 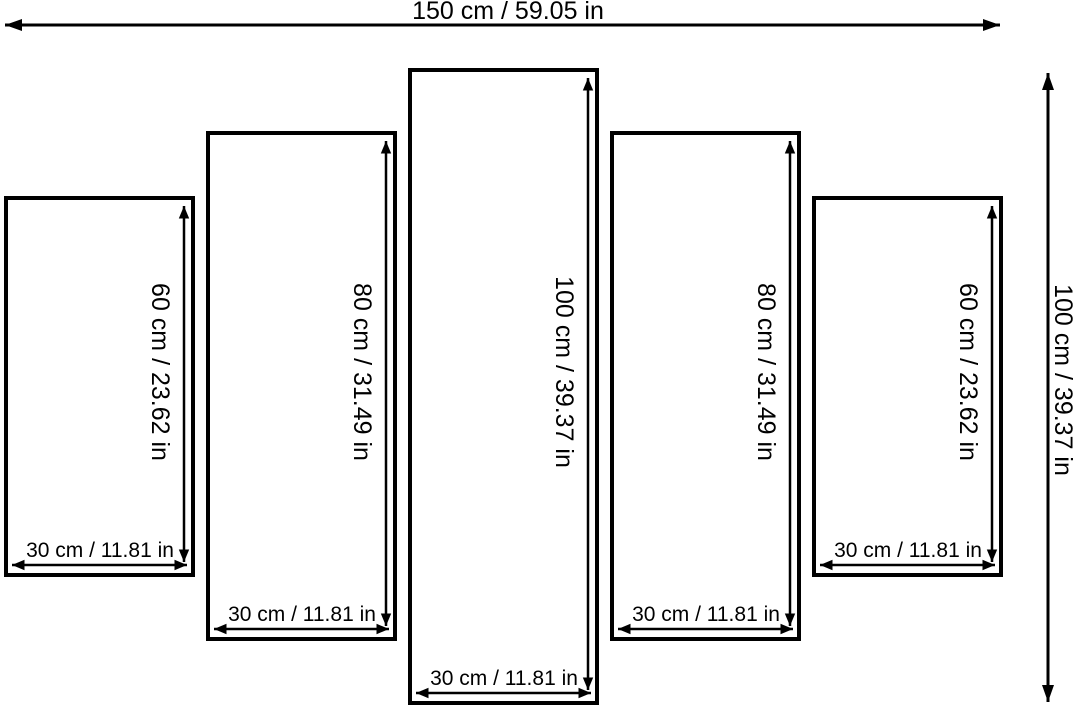 I want to click on panel-1-height-label: 60 cm / 23.62 in, so click(x=160, y=372).